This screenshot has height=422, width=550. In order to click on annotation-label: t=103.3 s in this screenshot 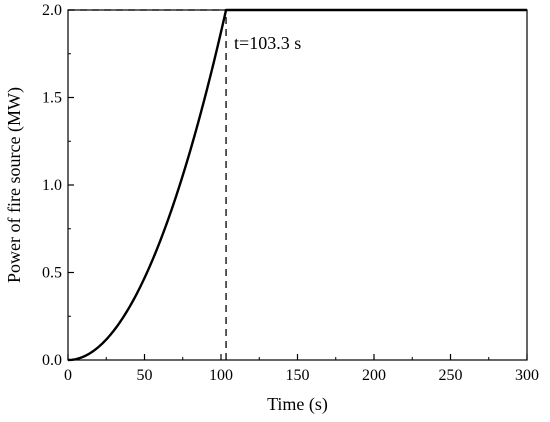, I will do `click(267, 43)`.